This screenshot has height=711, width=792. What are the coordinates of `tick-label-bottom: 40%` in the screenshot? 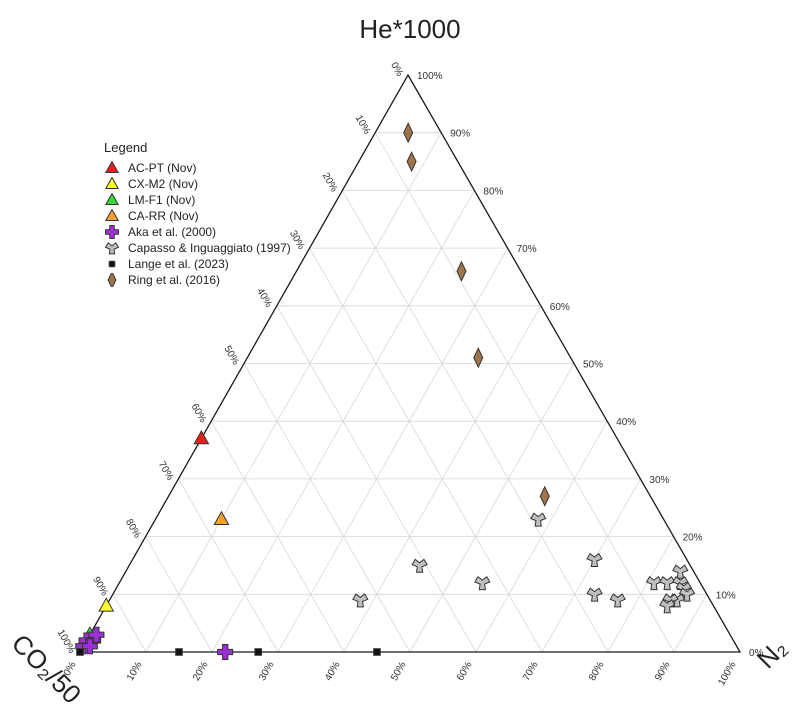 It's located at (333, 671).